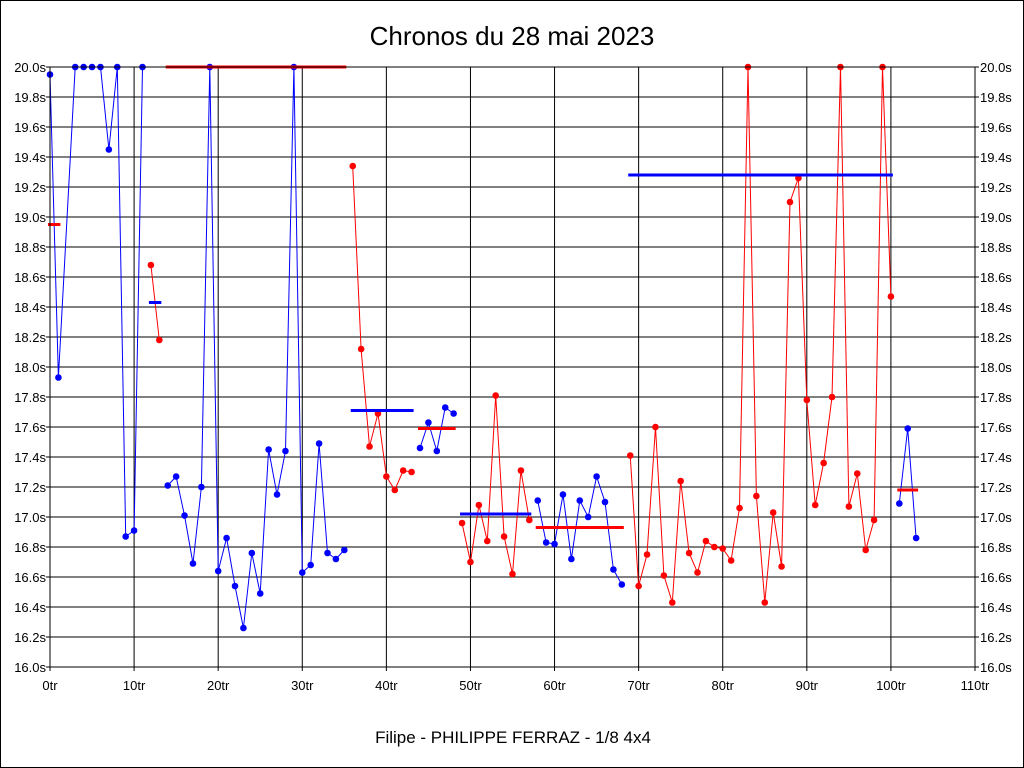 The width and height of the screenshot is (1024, 768). What do you see at coordinates (996, 487) in the screenshot?
I see `y-tick-label-right-6: 17.2s` at bounding box center [996, 487].